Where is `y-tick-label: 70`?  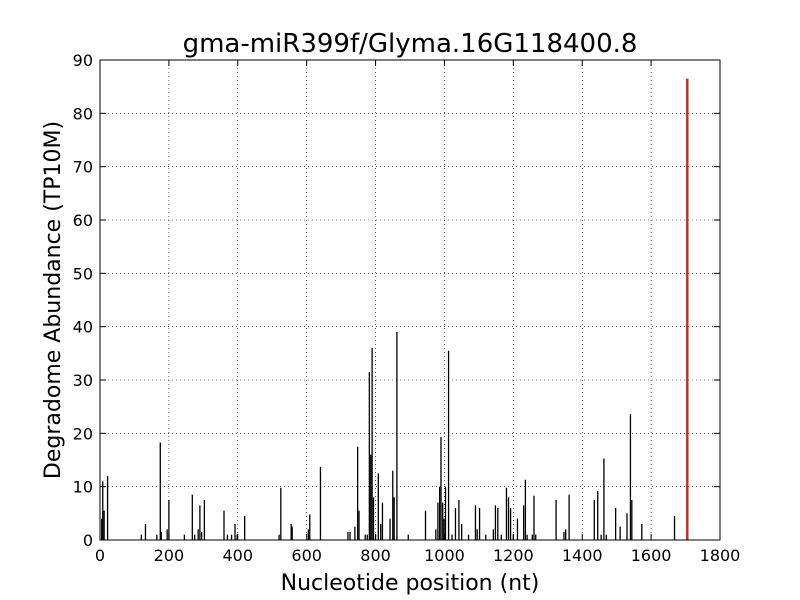
y-tick-label: 70 is located at coordinates (83, 167).